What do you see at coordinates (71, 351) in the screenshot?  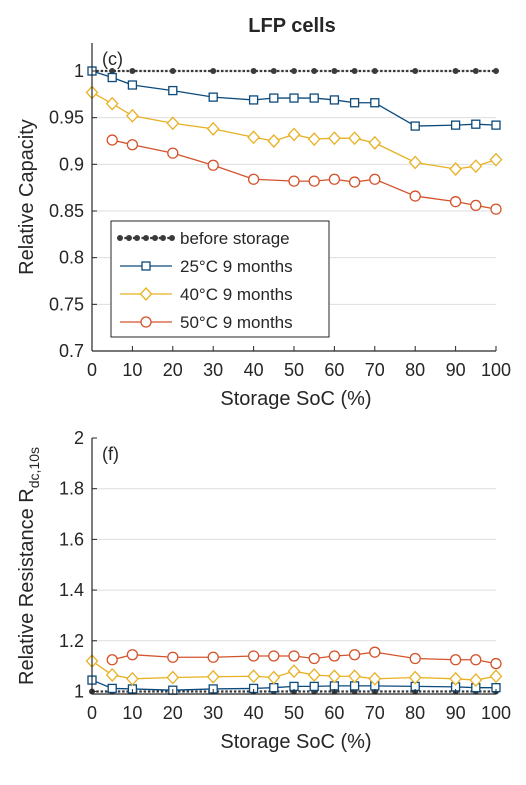 I see `y-tick-label: 0.7` at bounding box center [71, 351].